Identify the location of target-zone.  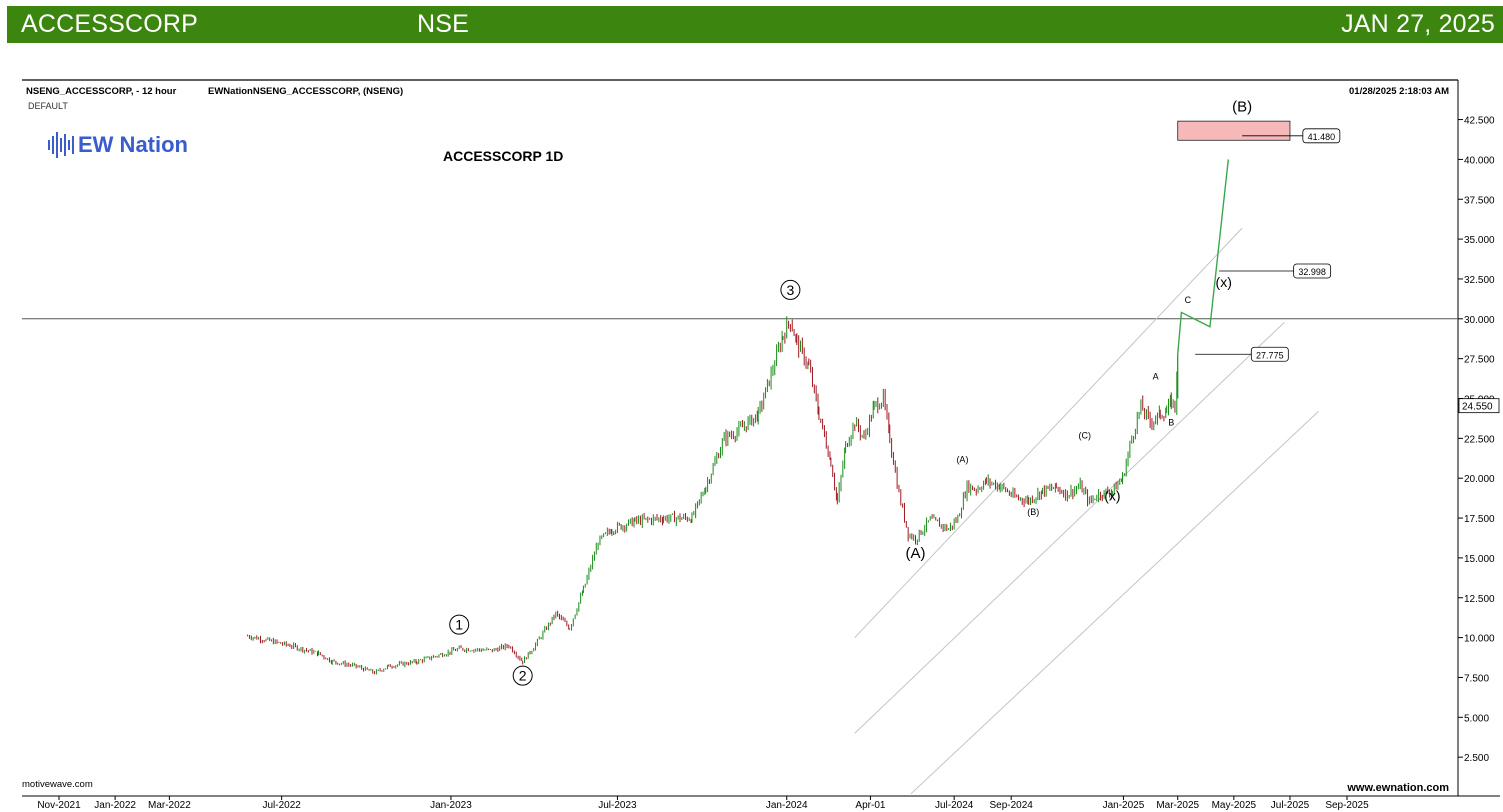
(1234, 130).